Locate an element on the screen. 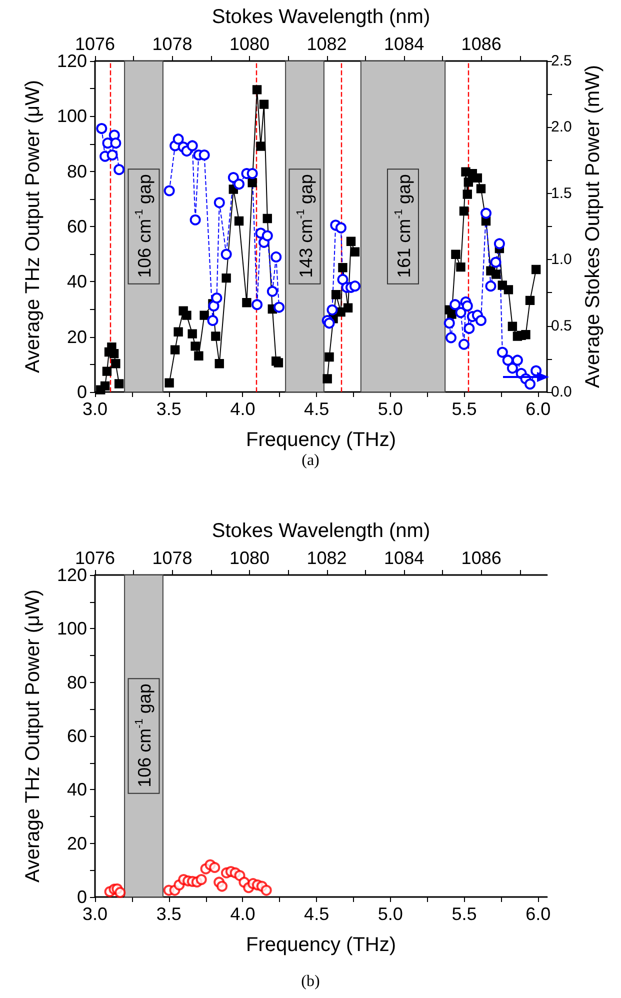 This screenshot has width=621, height=998. y2-tick-label: 1.0 is located at coordinates (561, 259).